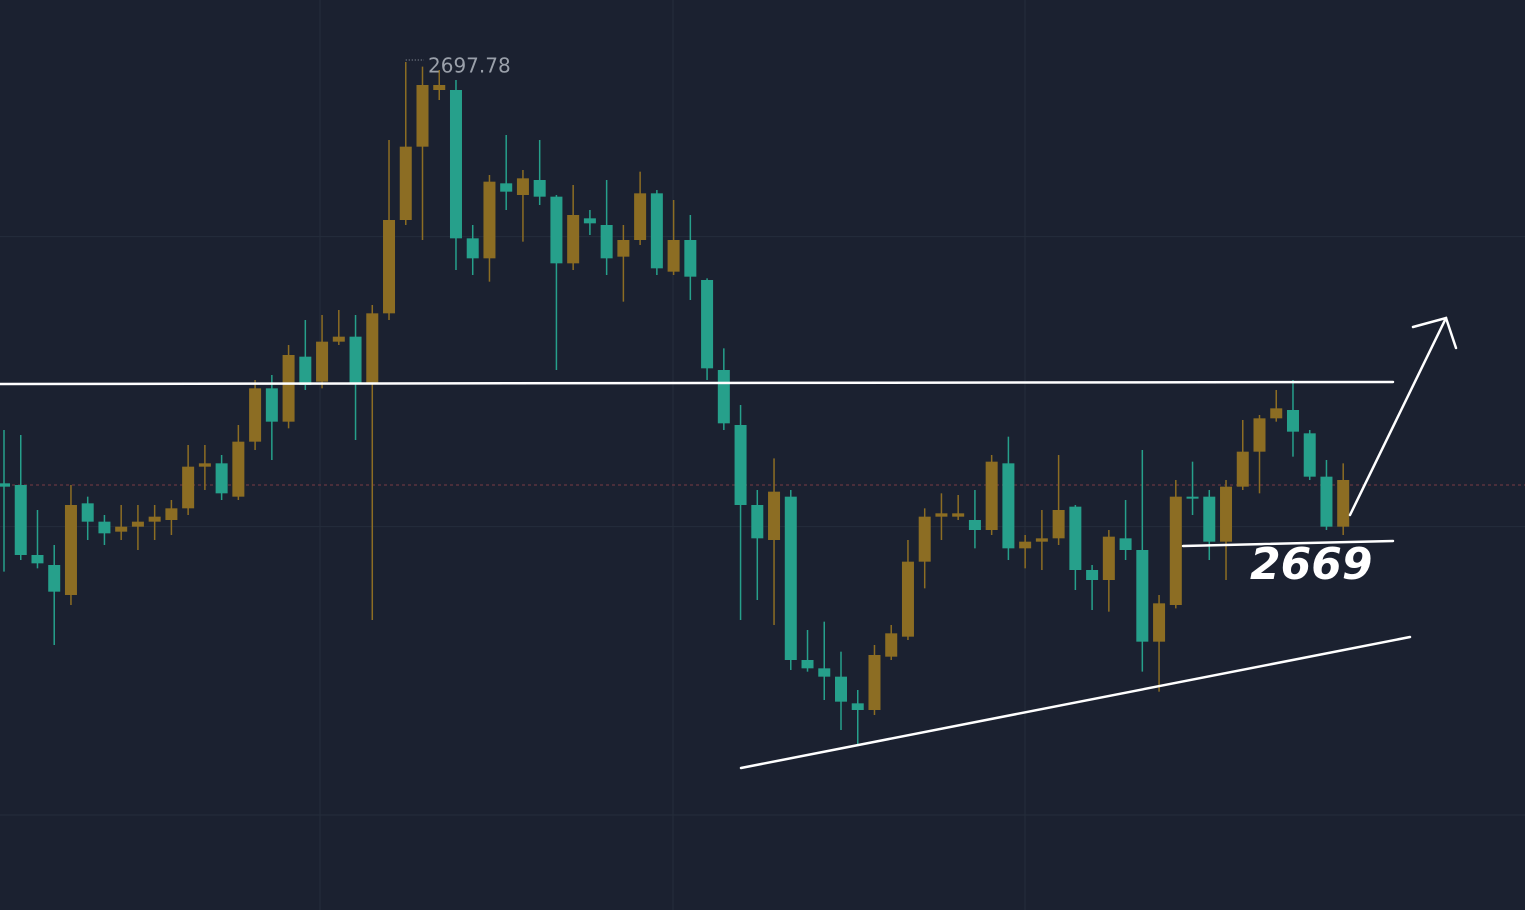  What do you see at coordinates (1398, 416) in the screenshot?
I see `arrow-shaft` at bounding box center [1398, 416].